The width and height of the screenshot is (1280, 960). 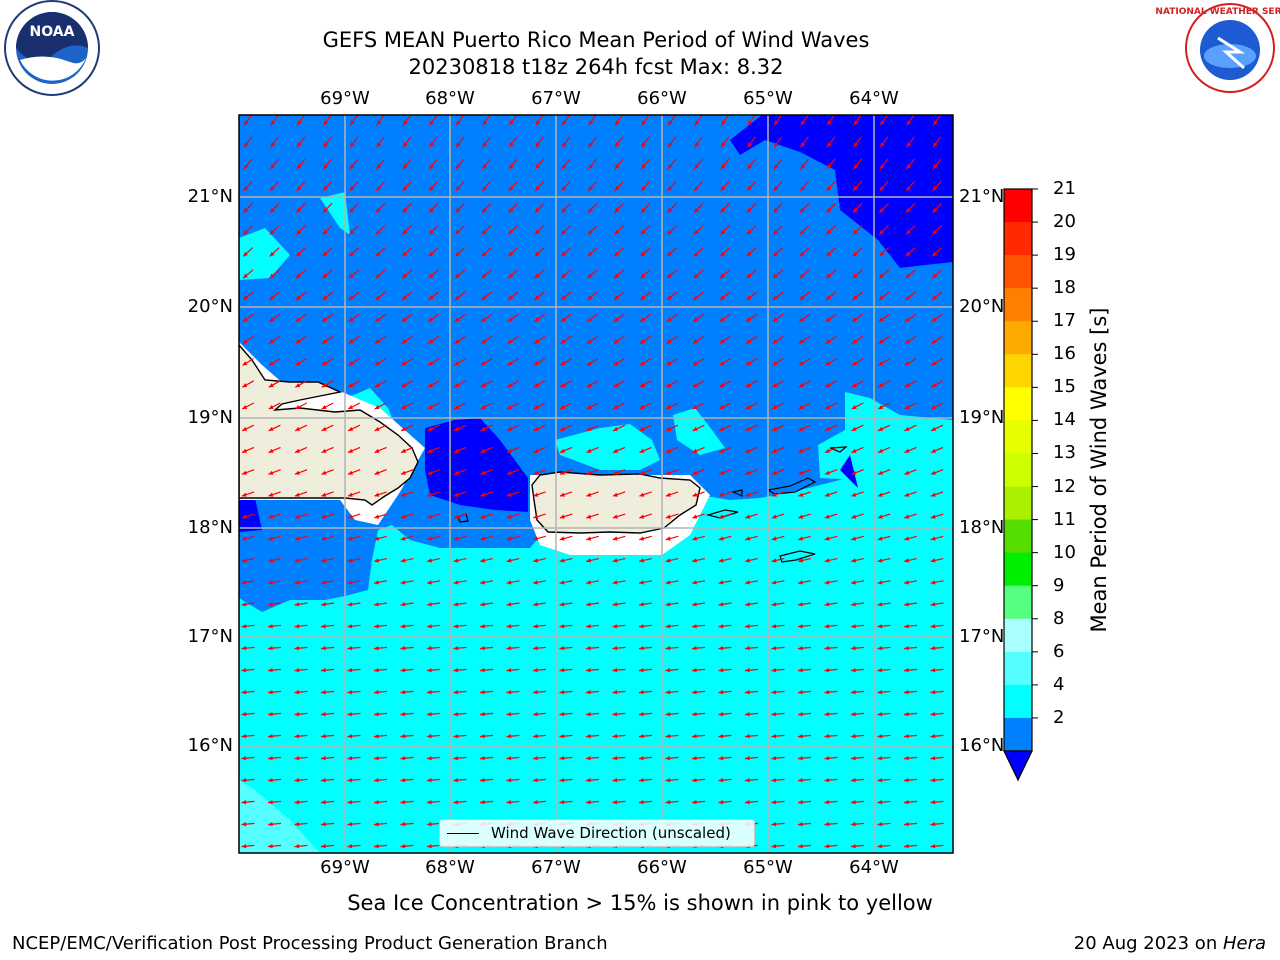 I want to click on colorbar-tick-label: 16, so click(x=1064, y=354).